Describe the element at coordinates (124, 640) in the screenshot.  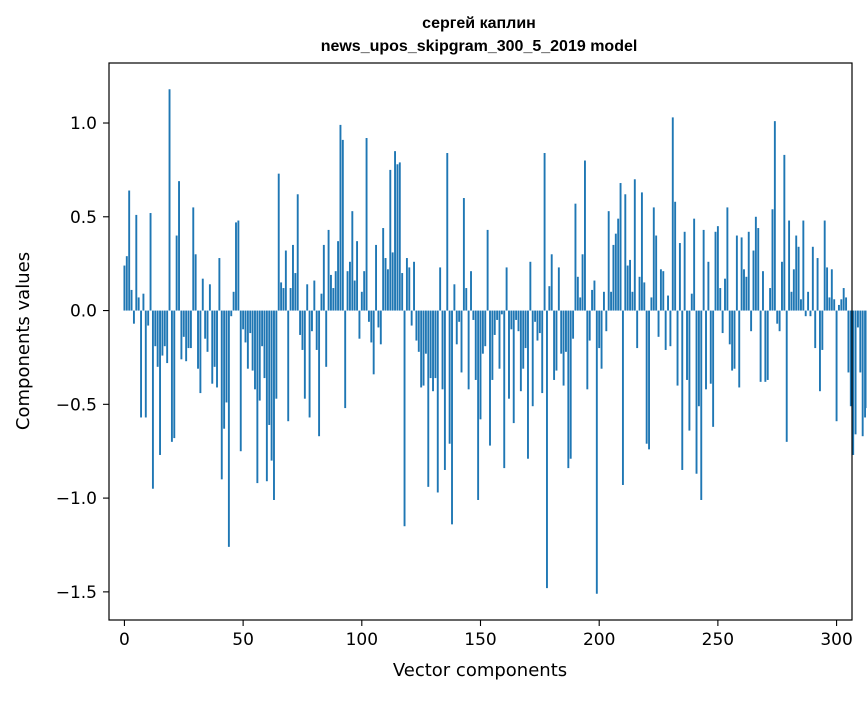
I see `x-tick-label: 0` at that location.